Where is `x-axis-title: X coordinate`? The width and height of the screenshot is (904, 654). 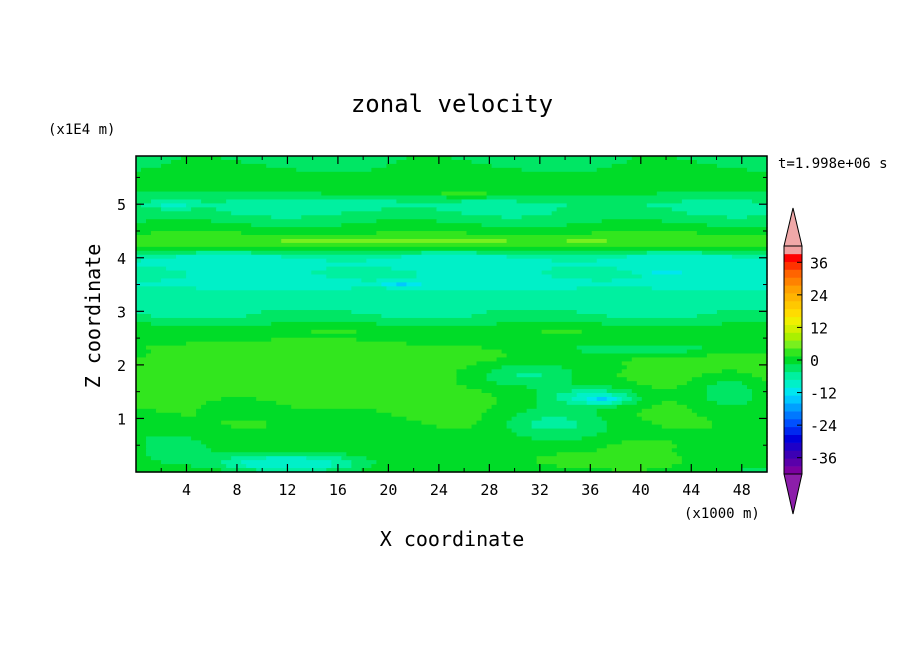 x-axis-title: X coordinate is located at coordinates (452, 539).